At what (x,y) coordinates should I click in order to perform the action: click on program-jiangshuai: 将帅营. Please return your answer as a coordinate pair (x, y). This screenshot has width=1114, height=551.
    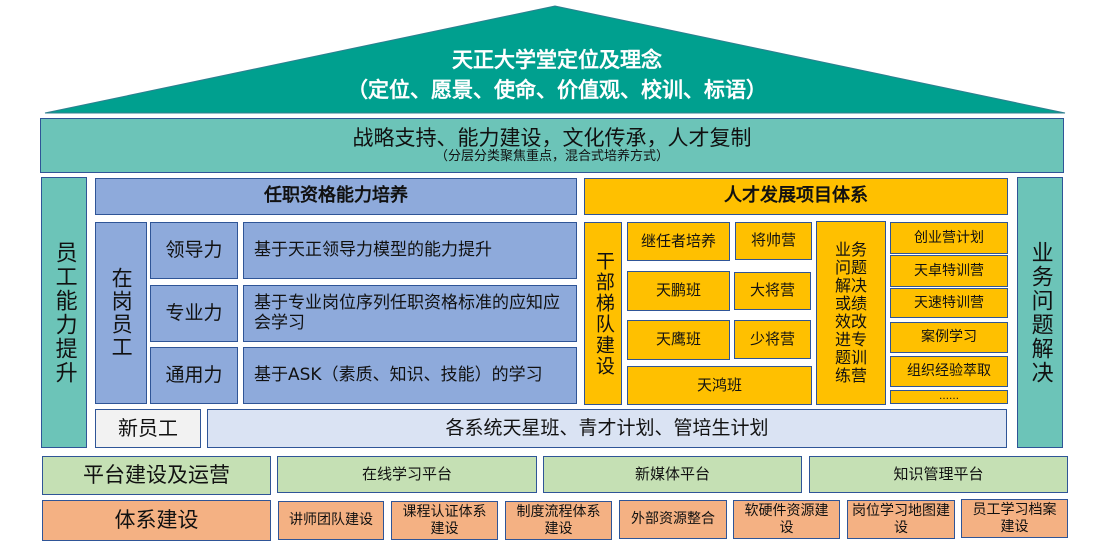
    Looking at the image, I should click on (773, 241).